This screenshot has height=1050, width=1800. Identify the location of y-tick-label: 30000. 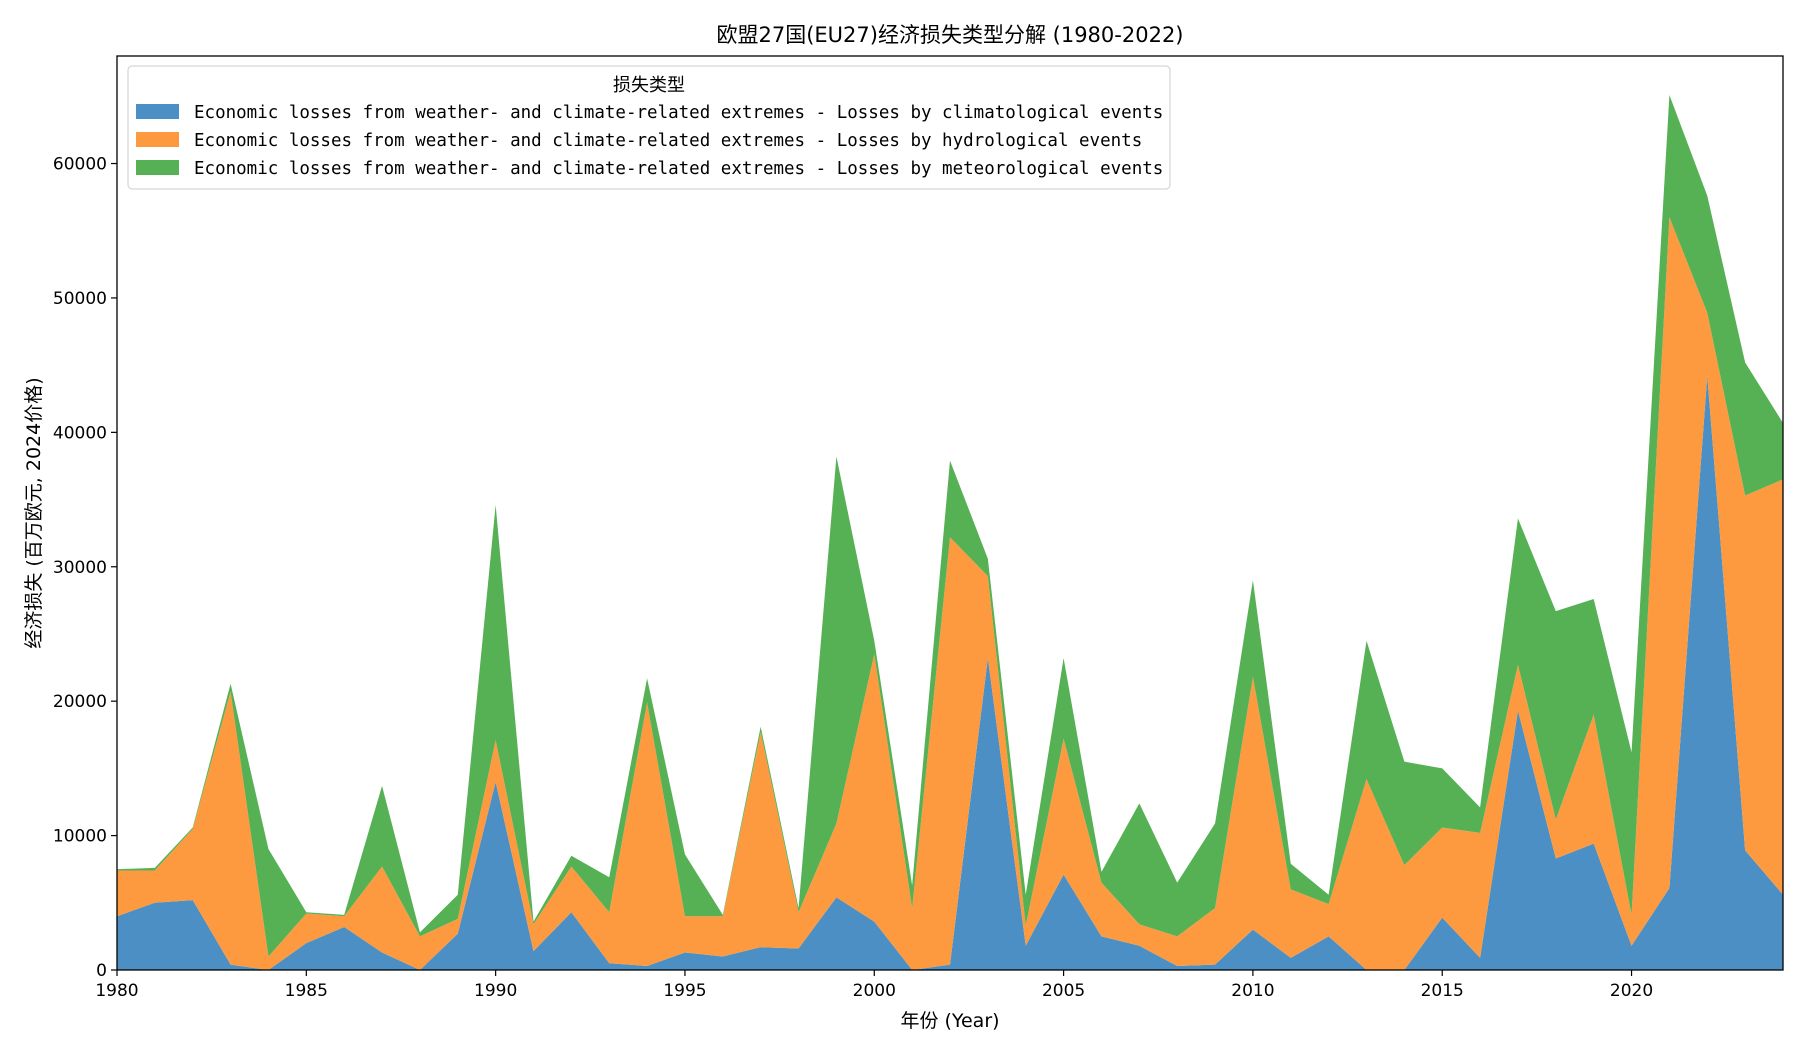
(80, 568).